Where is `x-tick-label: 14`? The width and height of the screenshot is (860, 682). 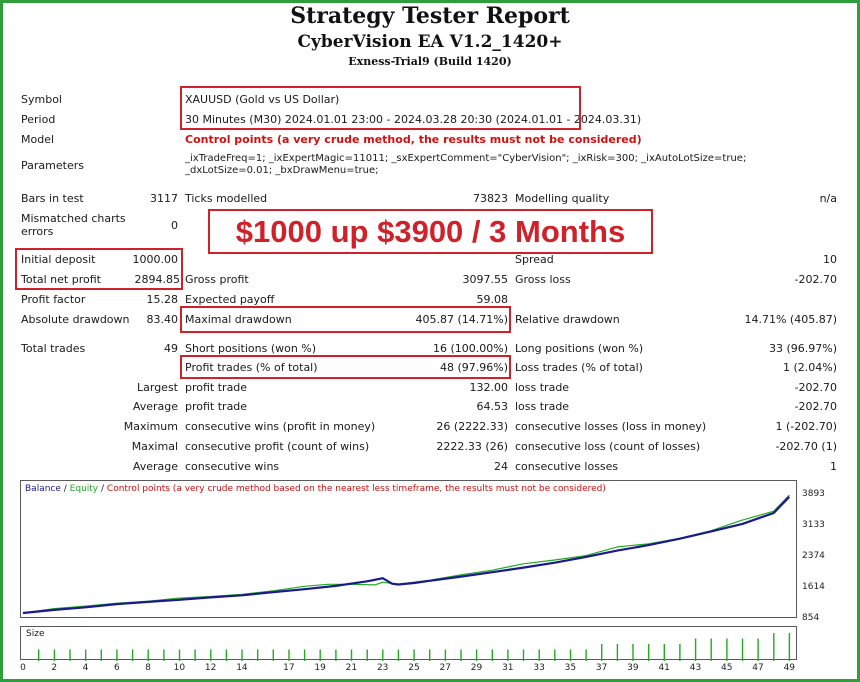
x-tick-label: 14 is located at coordinates (242, 668).